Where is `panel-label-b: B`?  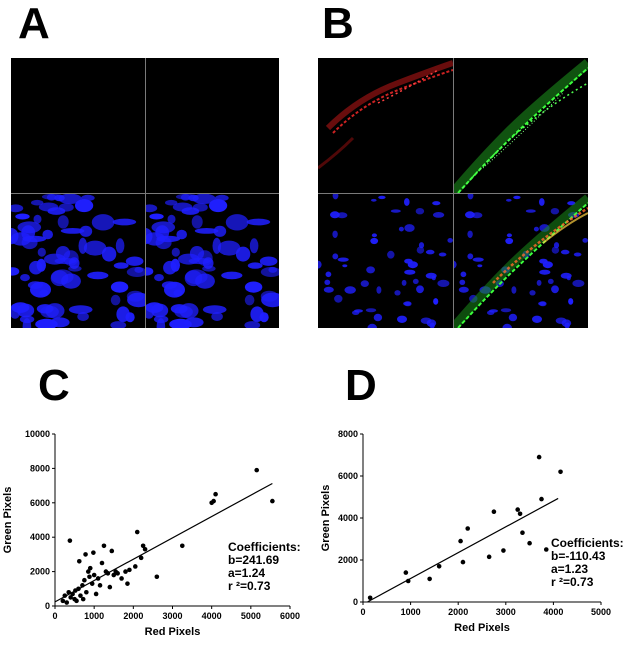 panel-label-b: B is located at coordinates (338, 24).